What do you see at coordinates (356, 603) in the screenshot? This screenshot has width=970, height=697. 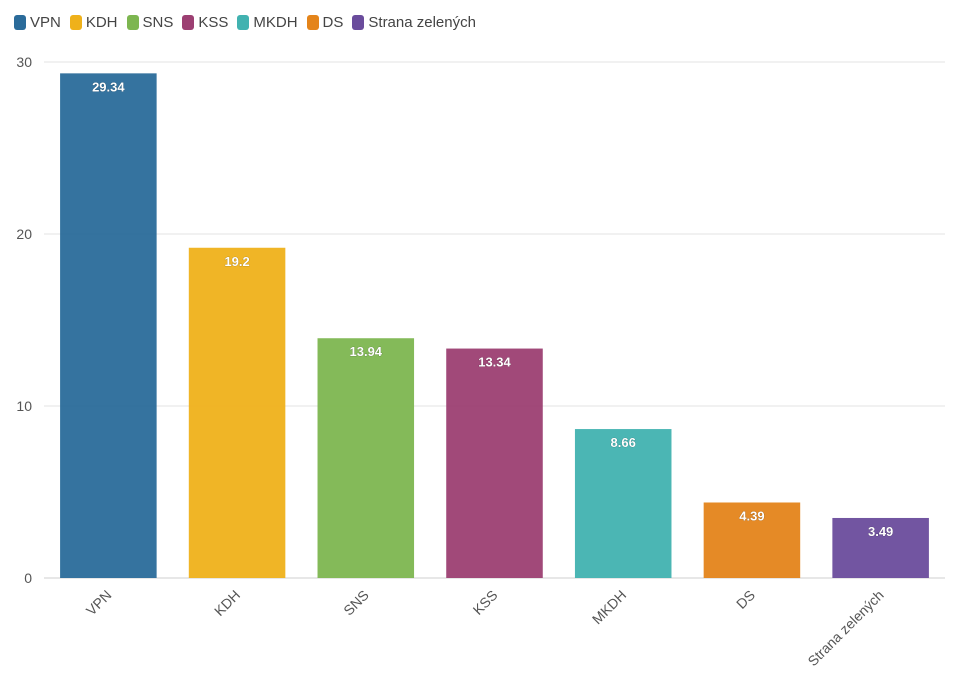 I see `x-tick-label: SNS` at bounding box center [356, 603].